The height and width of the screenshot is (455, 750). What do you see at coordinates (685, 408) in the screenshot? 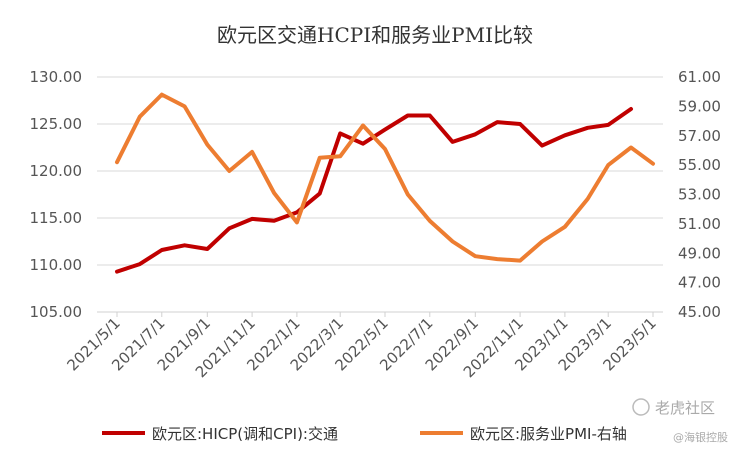
I see `watermark-brand: 老虎社区` at bounding box center [685, 408].